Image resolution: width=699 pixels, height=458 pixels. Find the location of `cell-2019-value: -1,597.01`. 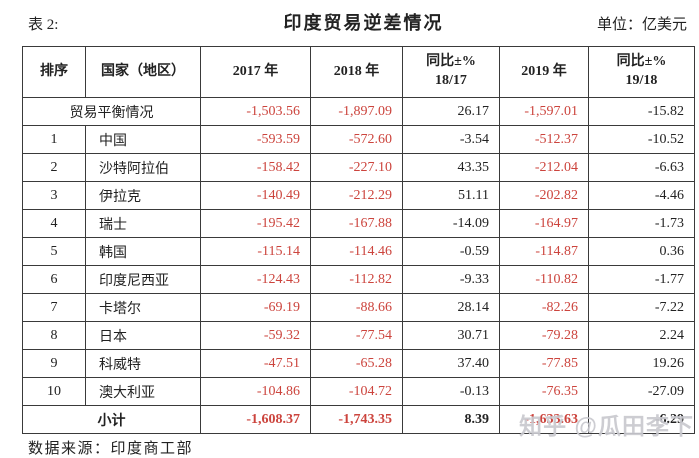

cell-2019-value: -1,597.01 is located at coordinates (544, 111).